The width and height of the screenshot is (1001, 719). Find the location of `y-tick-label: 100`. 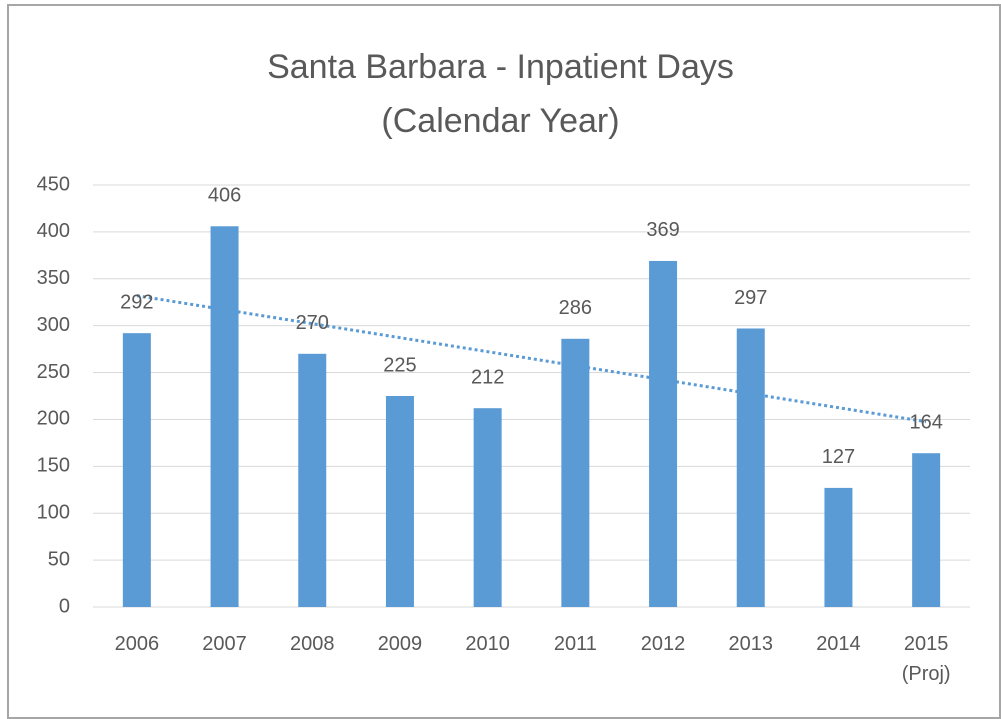

y-tick-label: 100 is located at coordinates (53, 513).